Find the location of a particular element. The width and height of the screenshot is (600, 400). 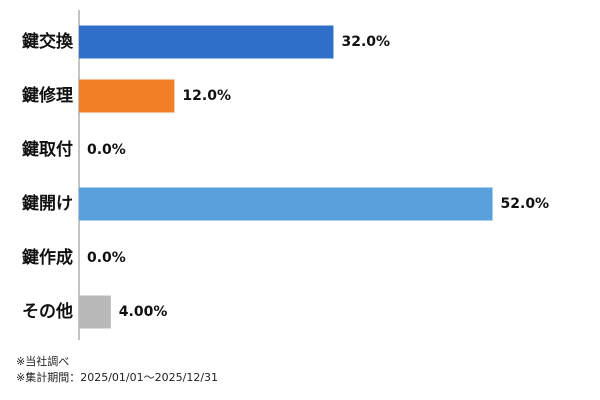

category-label-1: 鍵交換 is located at coordinates (48, 41).